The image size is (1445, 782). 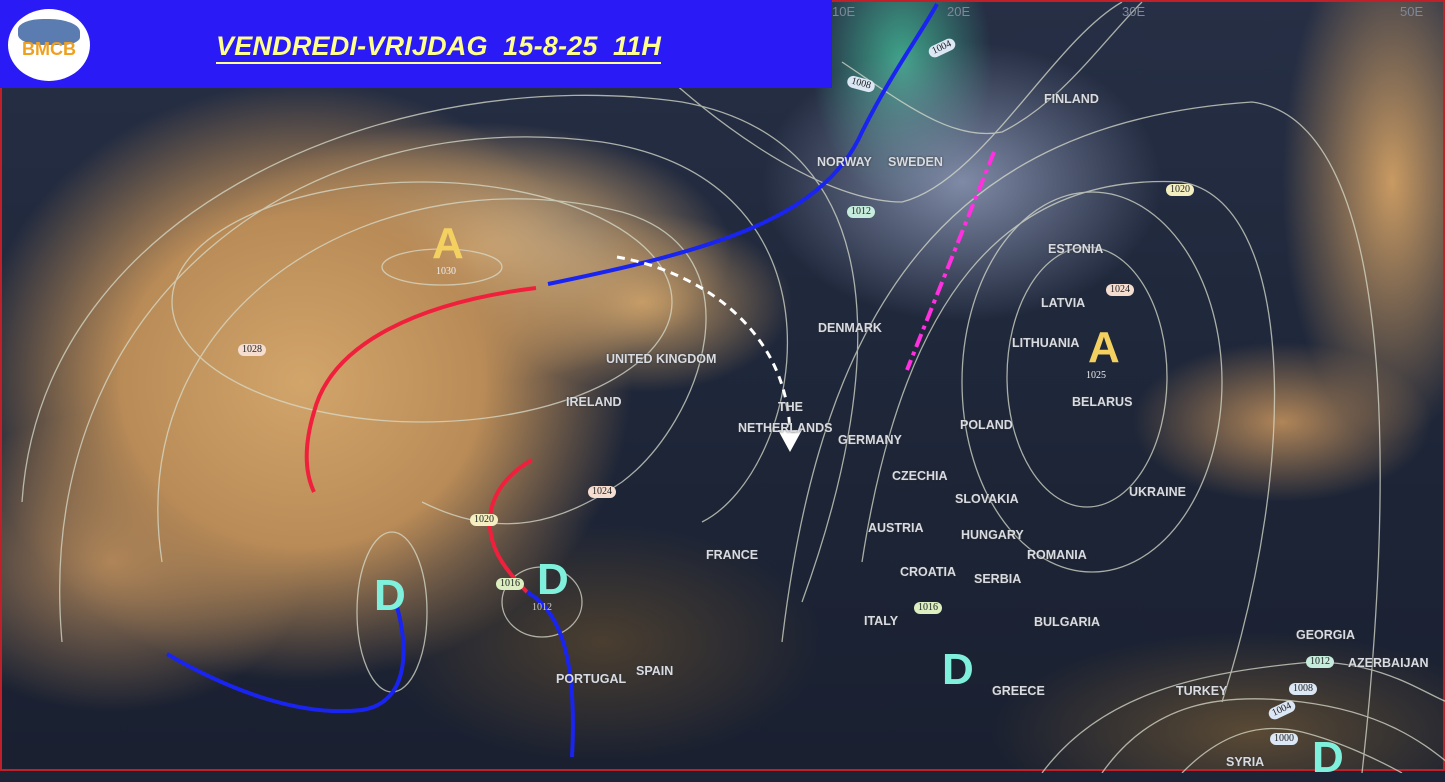 I want to click on country-label: CZECHIA, so click(x=920, y=476).